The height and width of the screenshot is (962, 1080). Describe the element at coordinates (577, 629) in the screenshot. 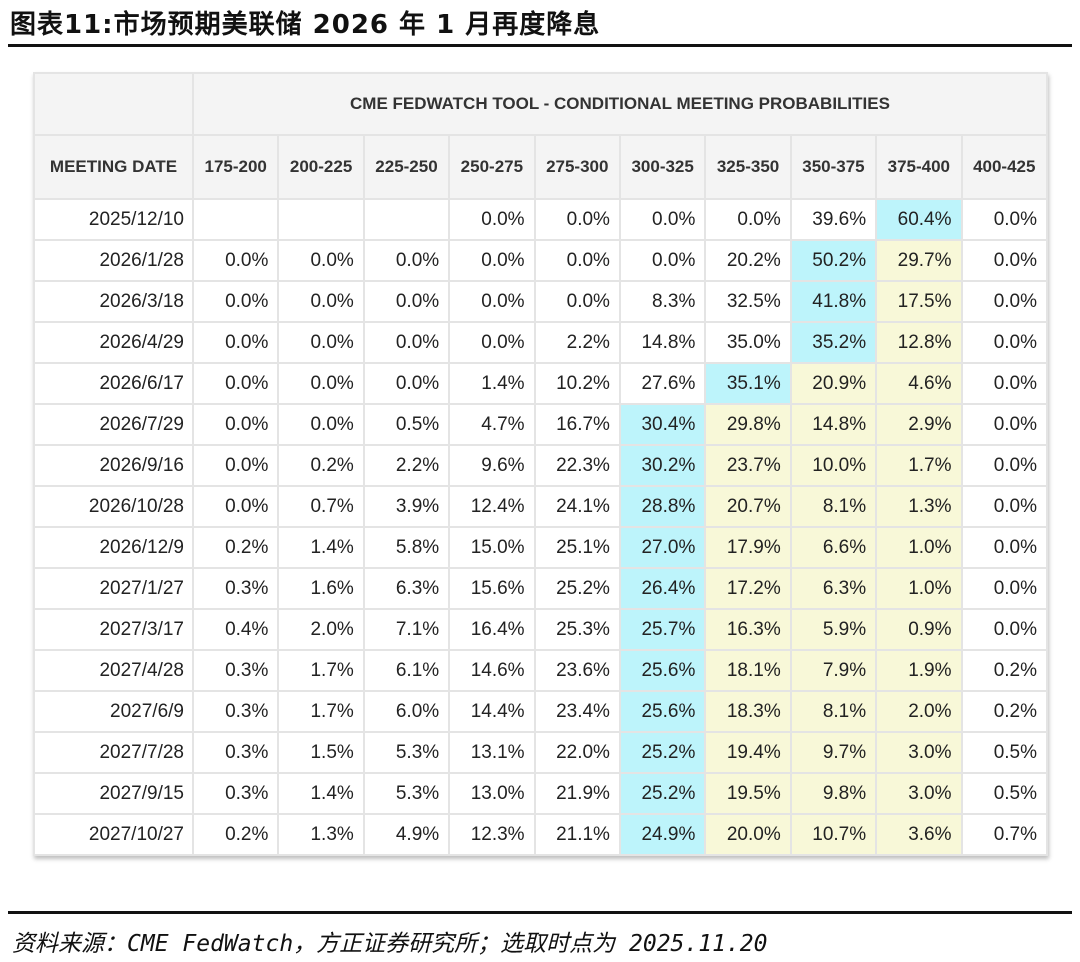

I see `probability-cell: 25.3%` at that location.